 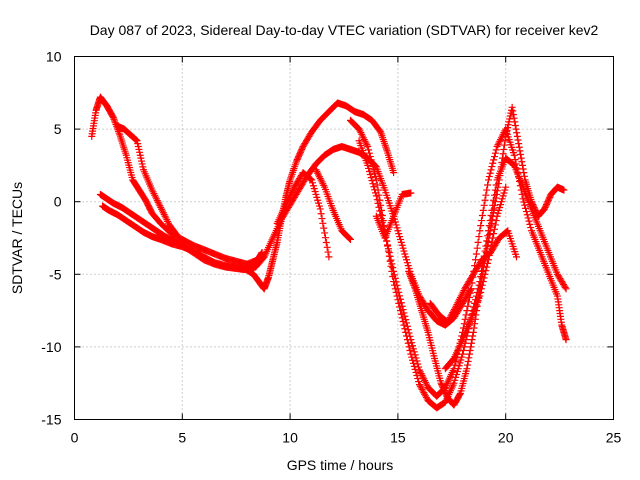 I want to click on y-tick-label: -15, so click(x=51, y=420).